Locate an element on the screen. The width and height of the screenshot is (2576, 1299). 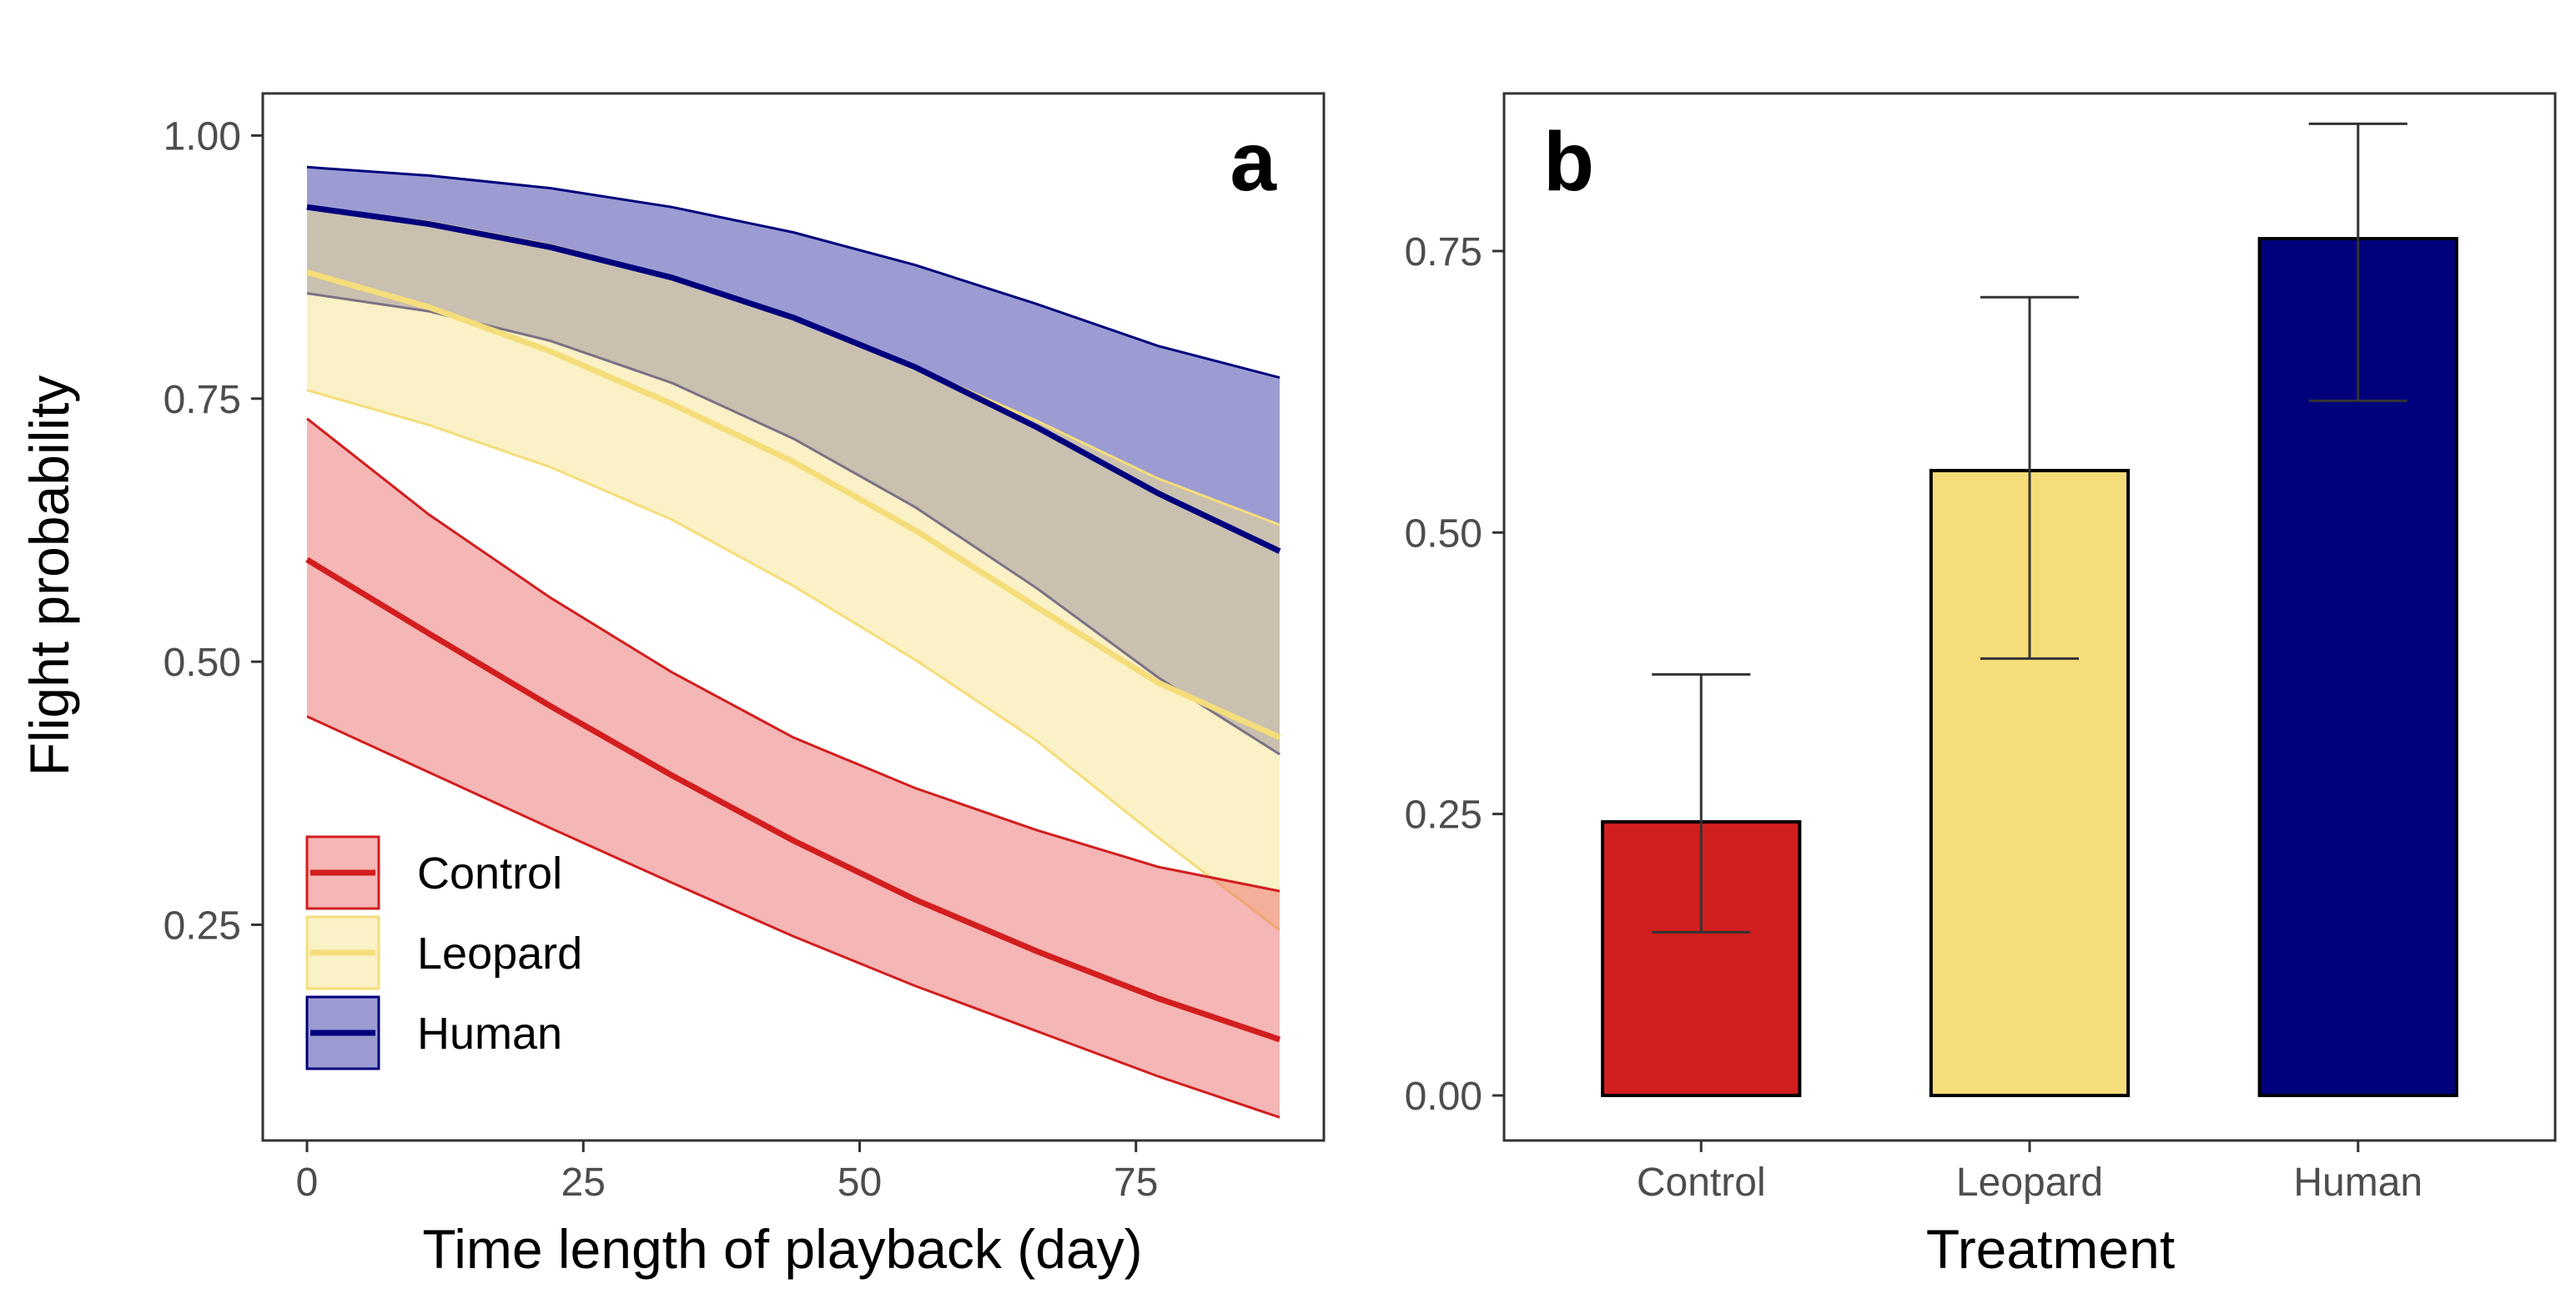
legend-label-human: Human is located at coordinates (489, 1034).